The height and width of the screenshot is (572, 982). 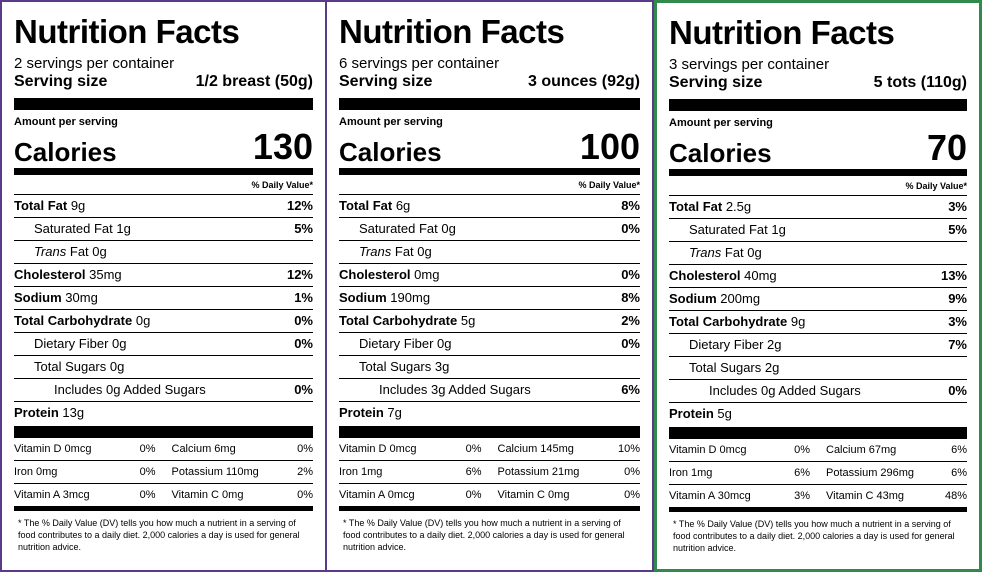 What do you see at coordinates (760, 275) in the screenshot?
I see `nutrient-amount: 40mg` at bounding box center [760, 275].